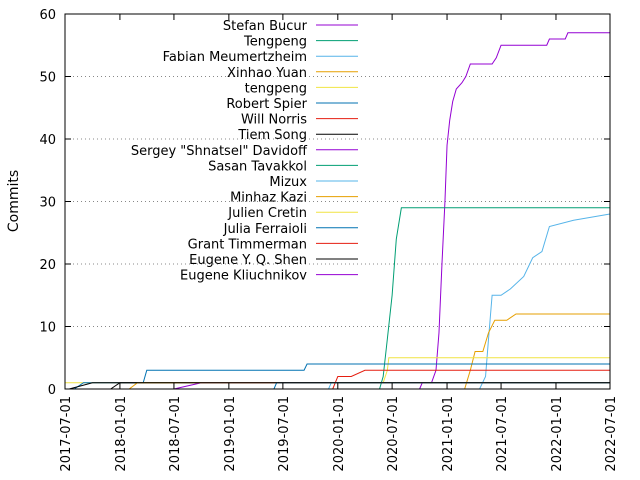 The image size is (640, 480). What do you see at coordinates (448, 434) in the screenshot?
I see `x-tick-label: 2021-01-01` at bounding box center [448, 434].